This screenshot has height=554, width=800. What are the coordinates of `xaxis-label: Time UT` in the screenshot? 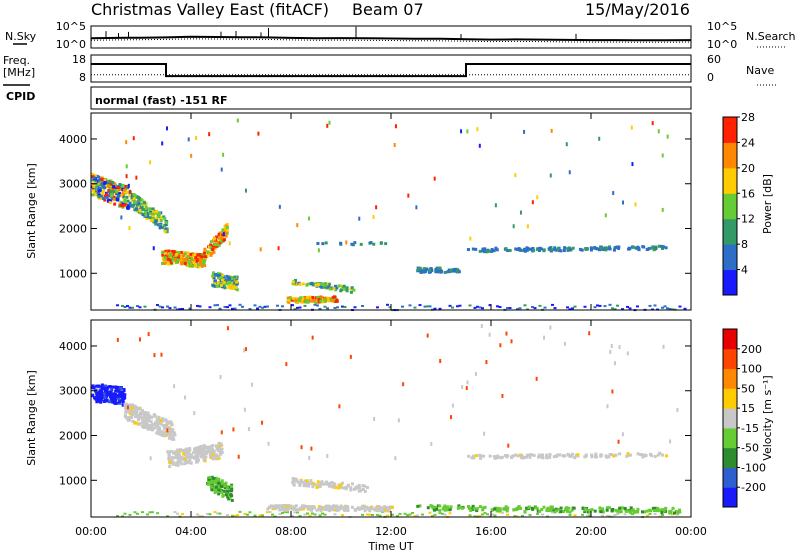 It's located at (390, 546).